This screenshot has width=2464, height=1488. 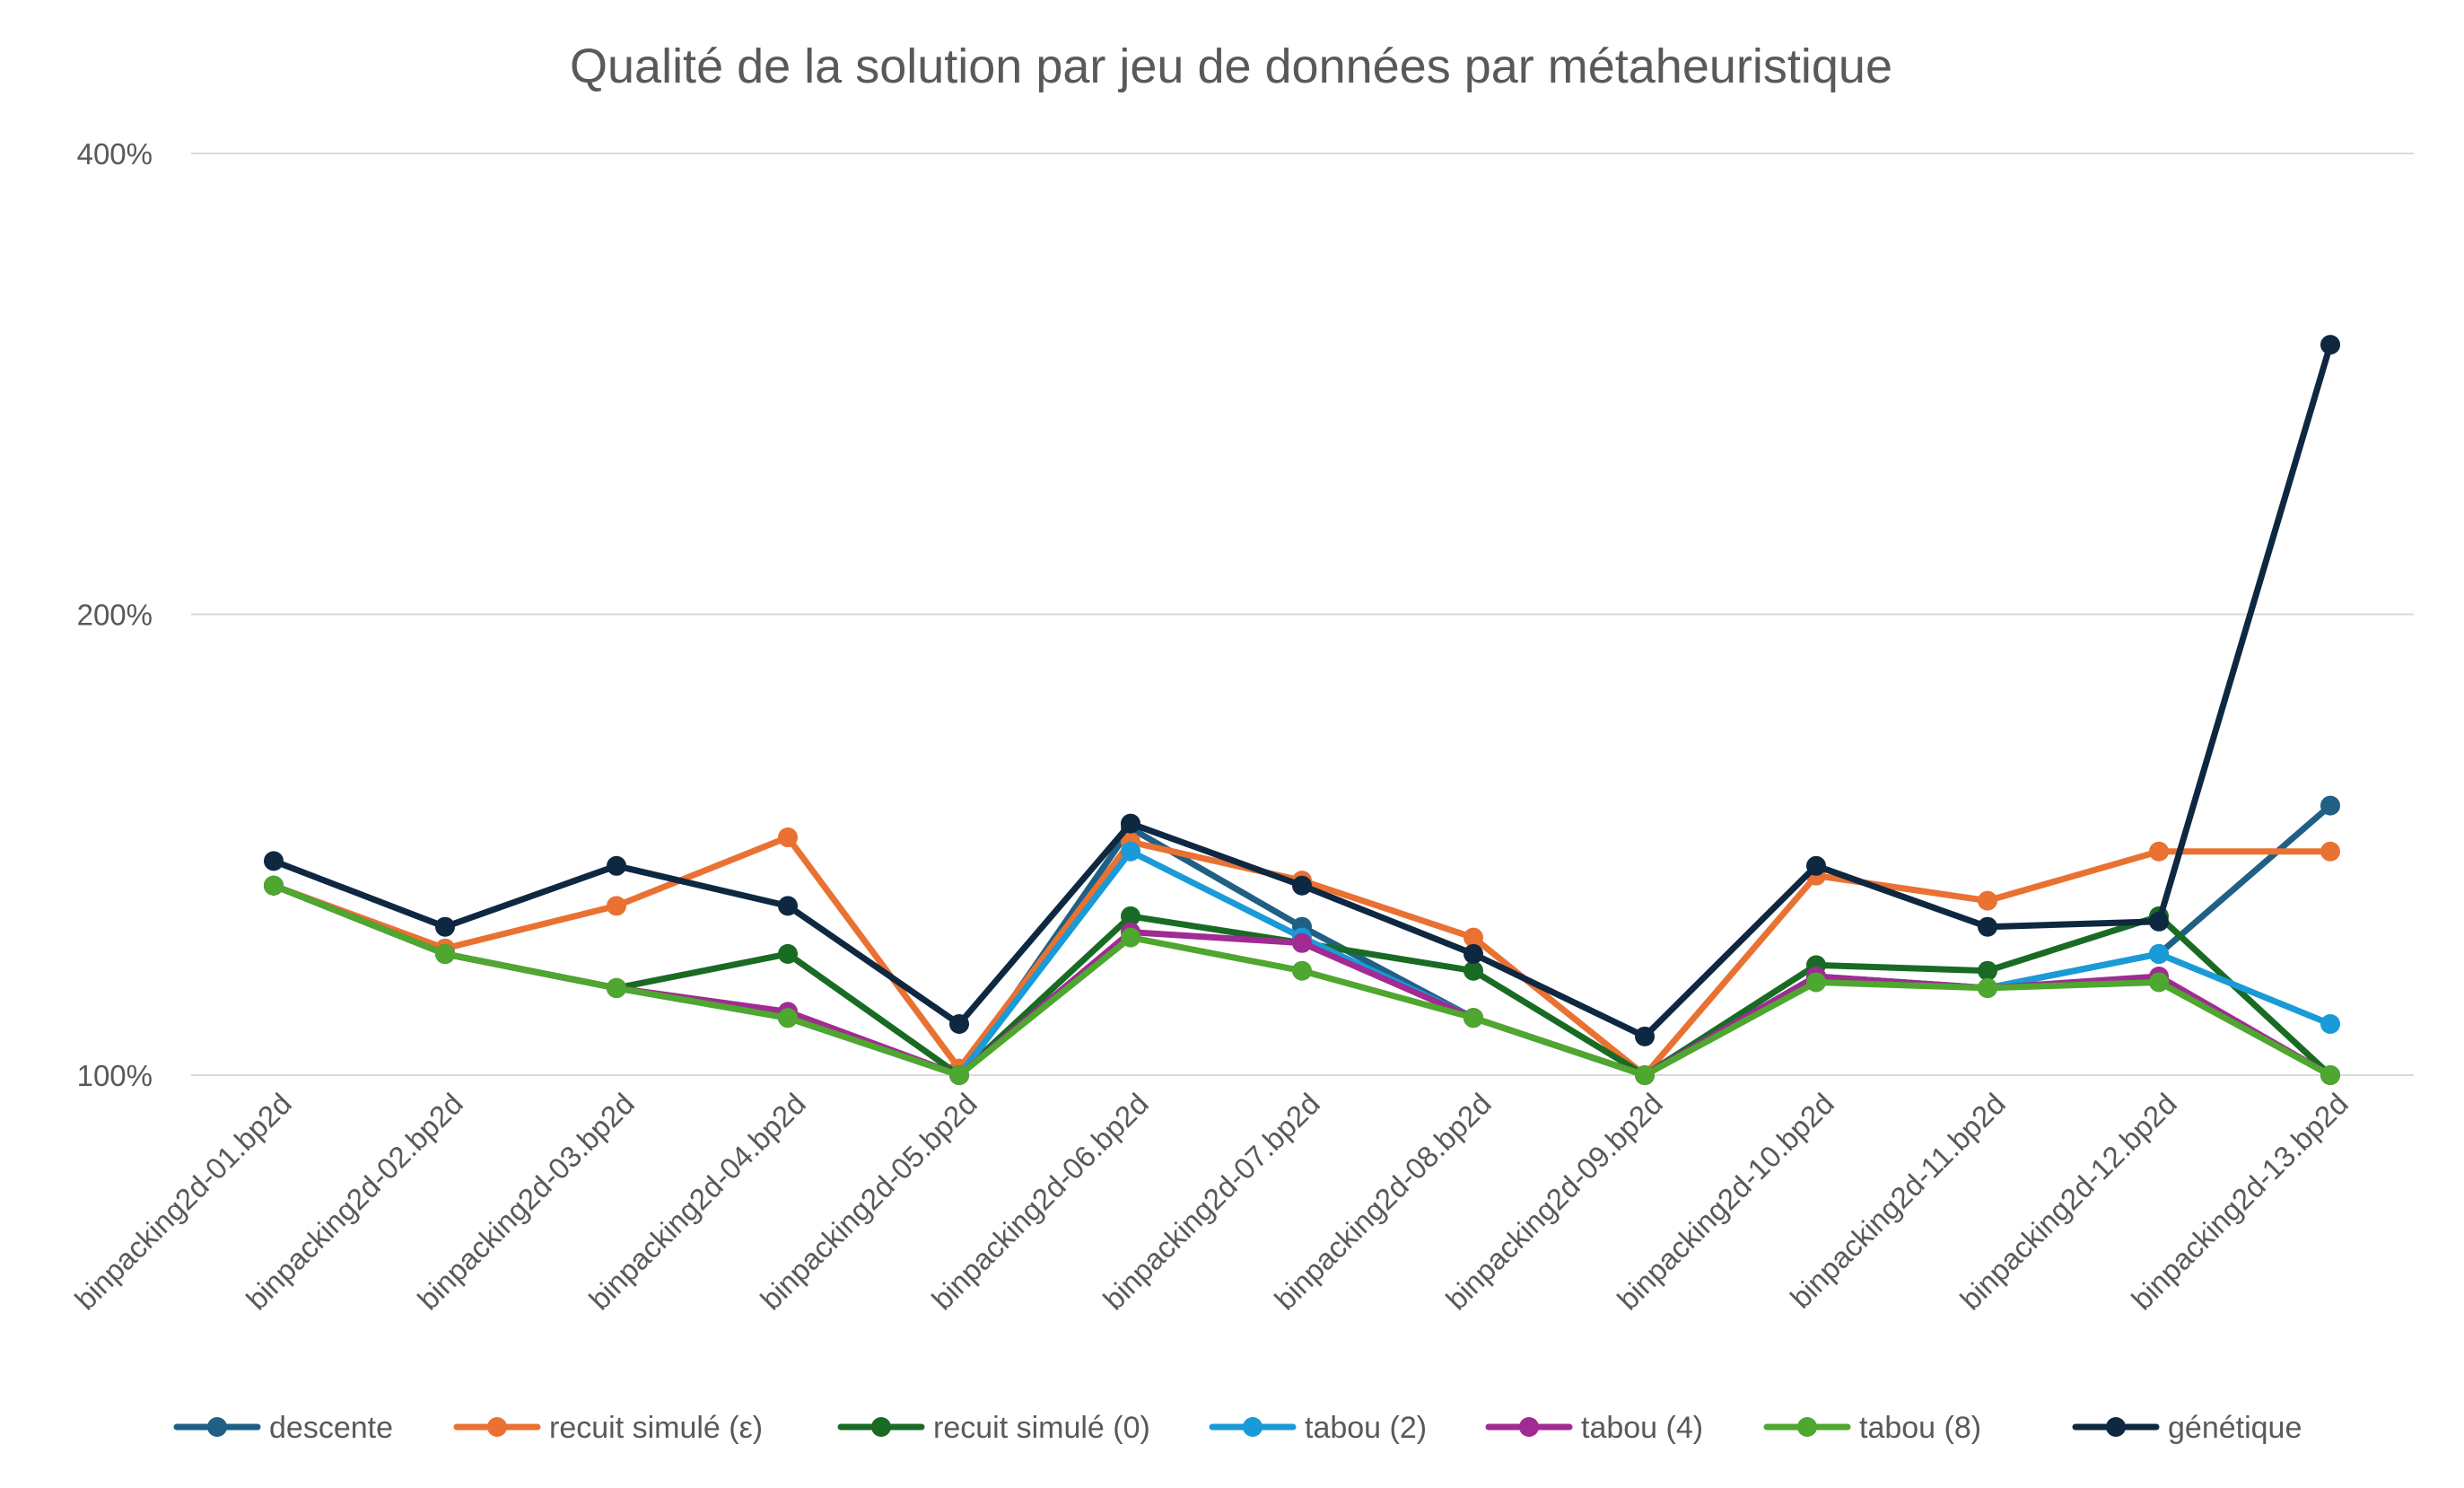 What do you see at coordinates (1920, 1428) in the screenshot?
I see `legend-label: tabou (8)` at bounding box center [1920, 1428].